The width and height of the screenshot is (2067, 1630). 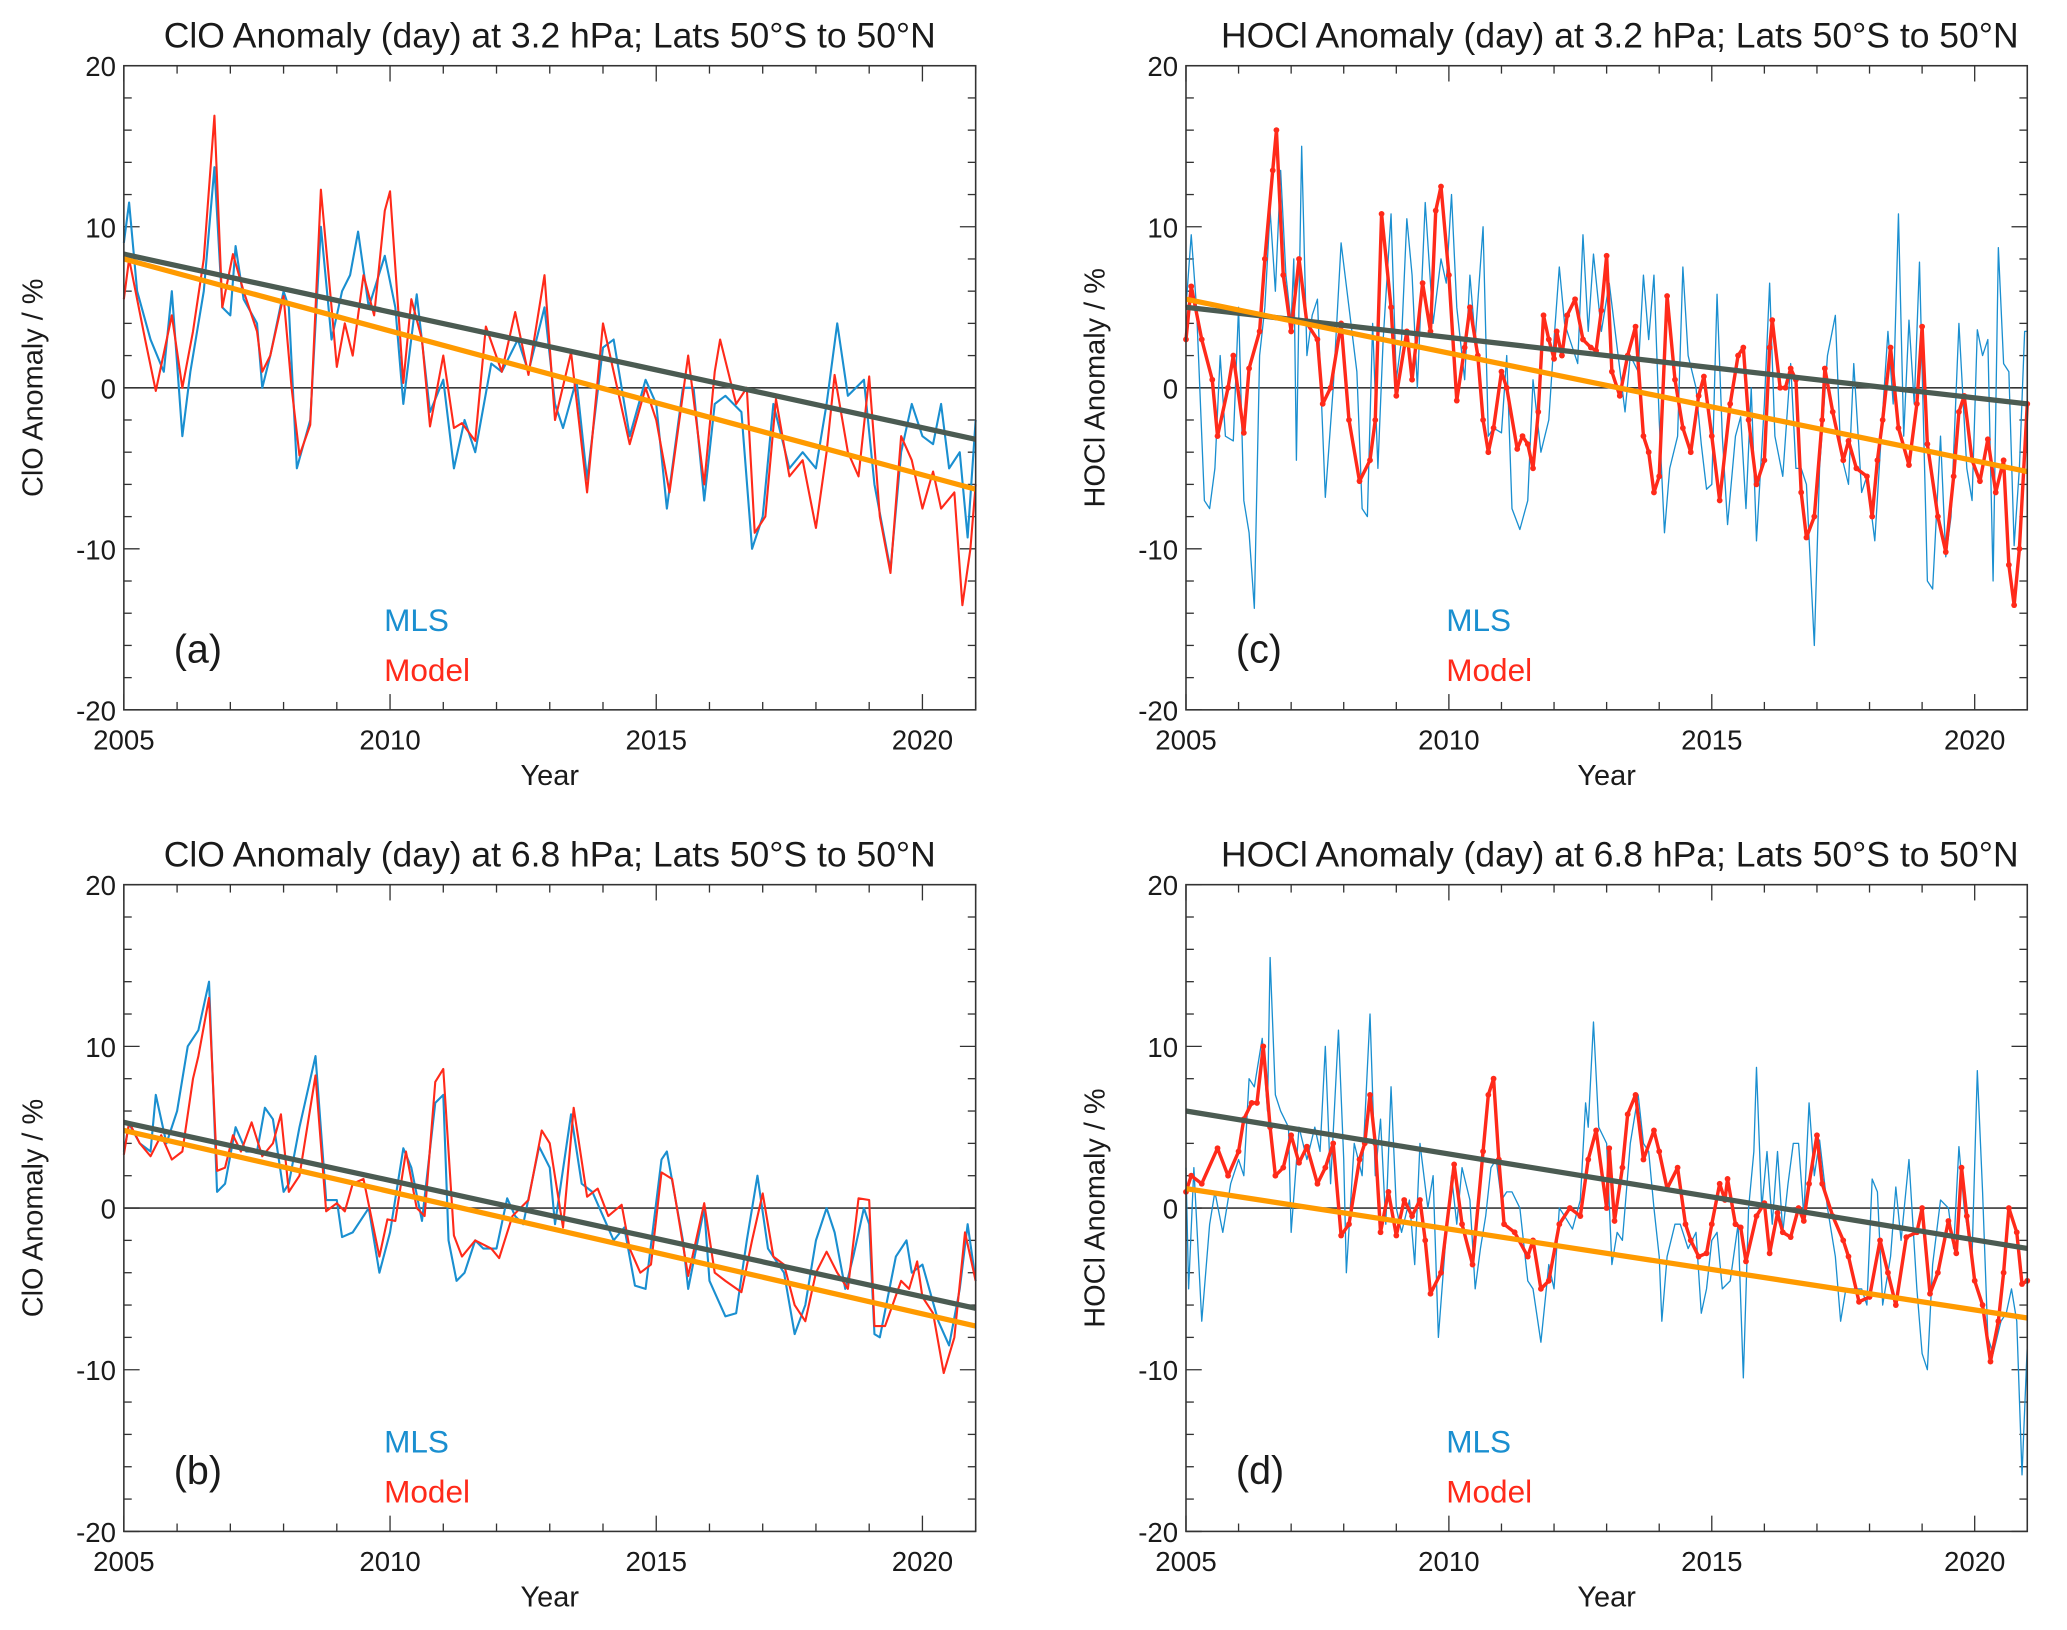 I want to click on panel-label: (a), so click(x=198, y=650).